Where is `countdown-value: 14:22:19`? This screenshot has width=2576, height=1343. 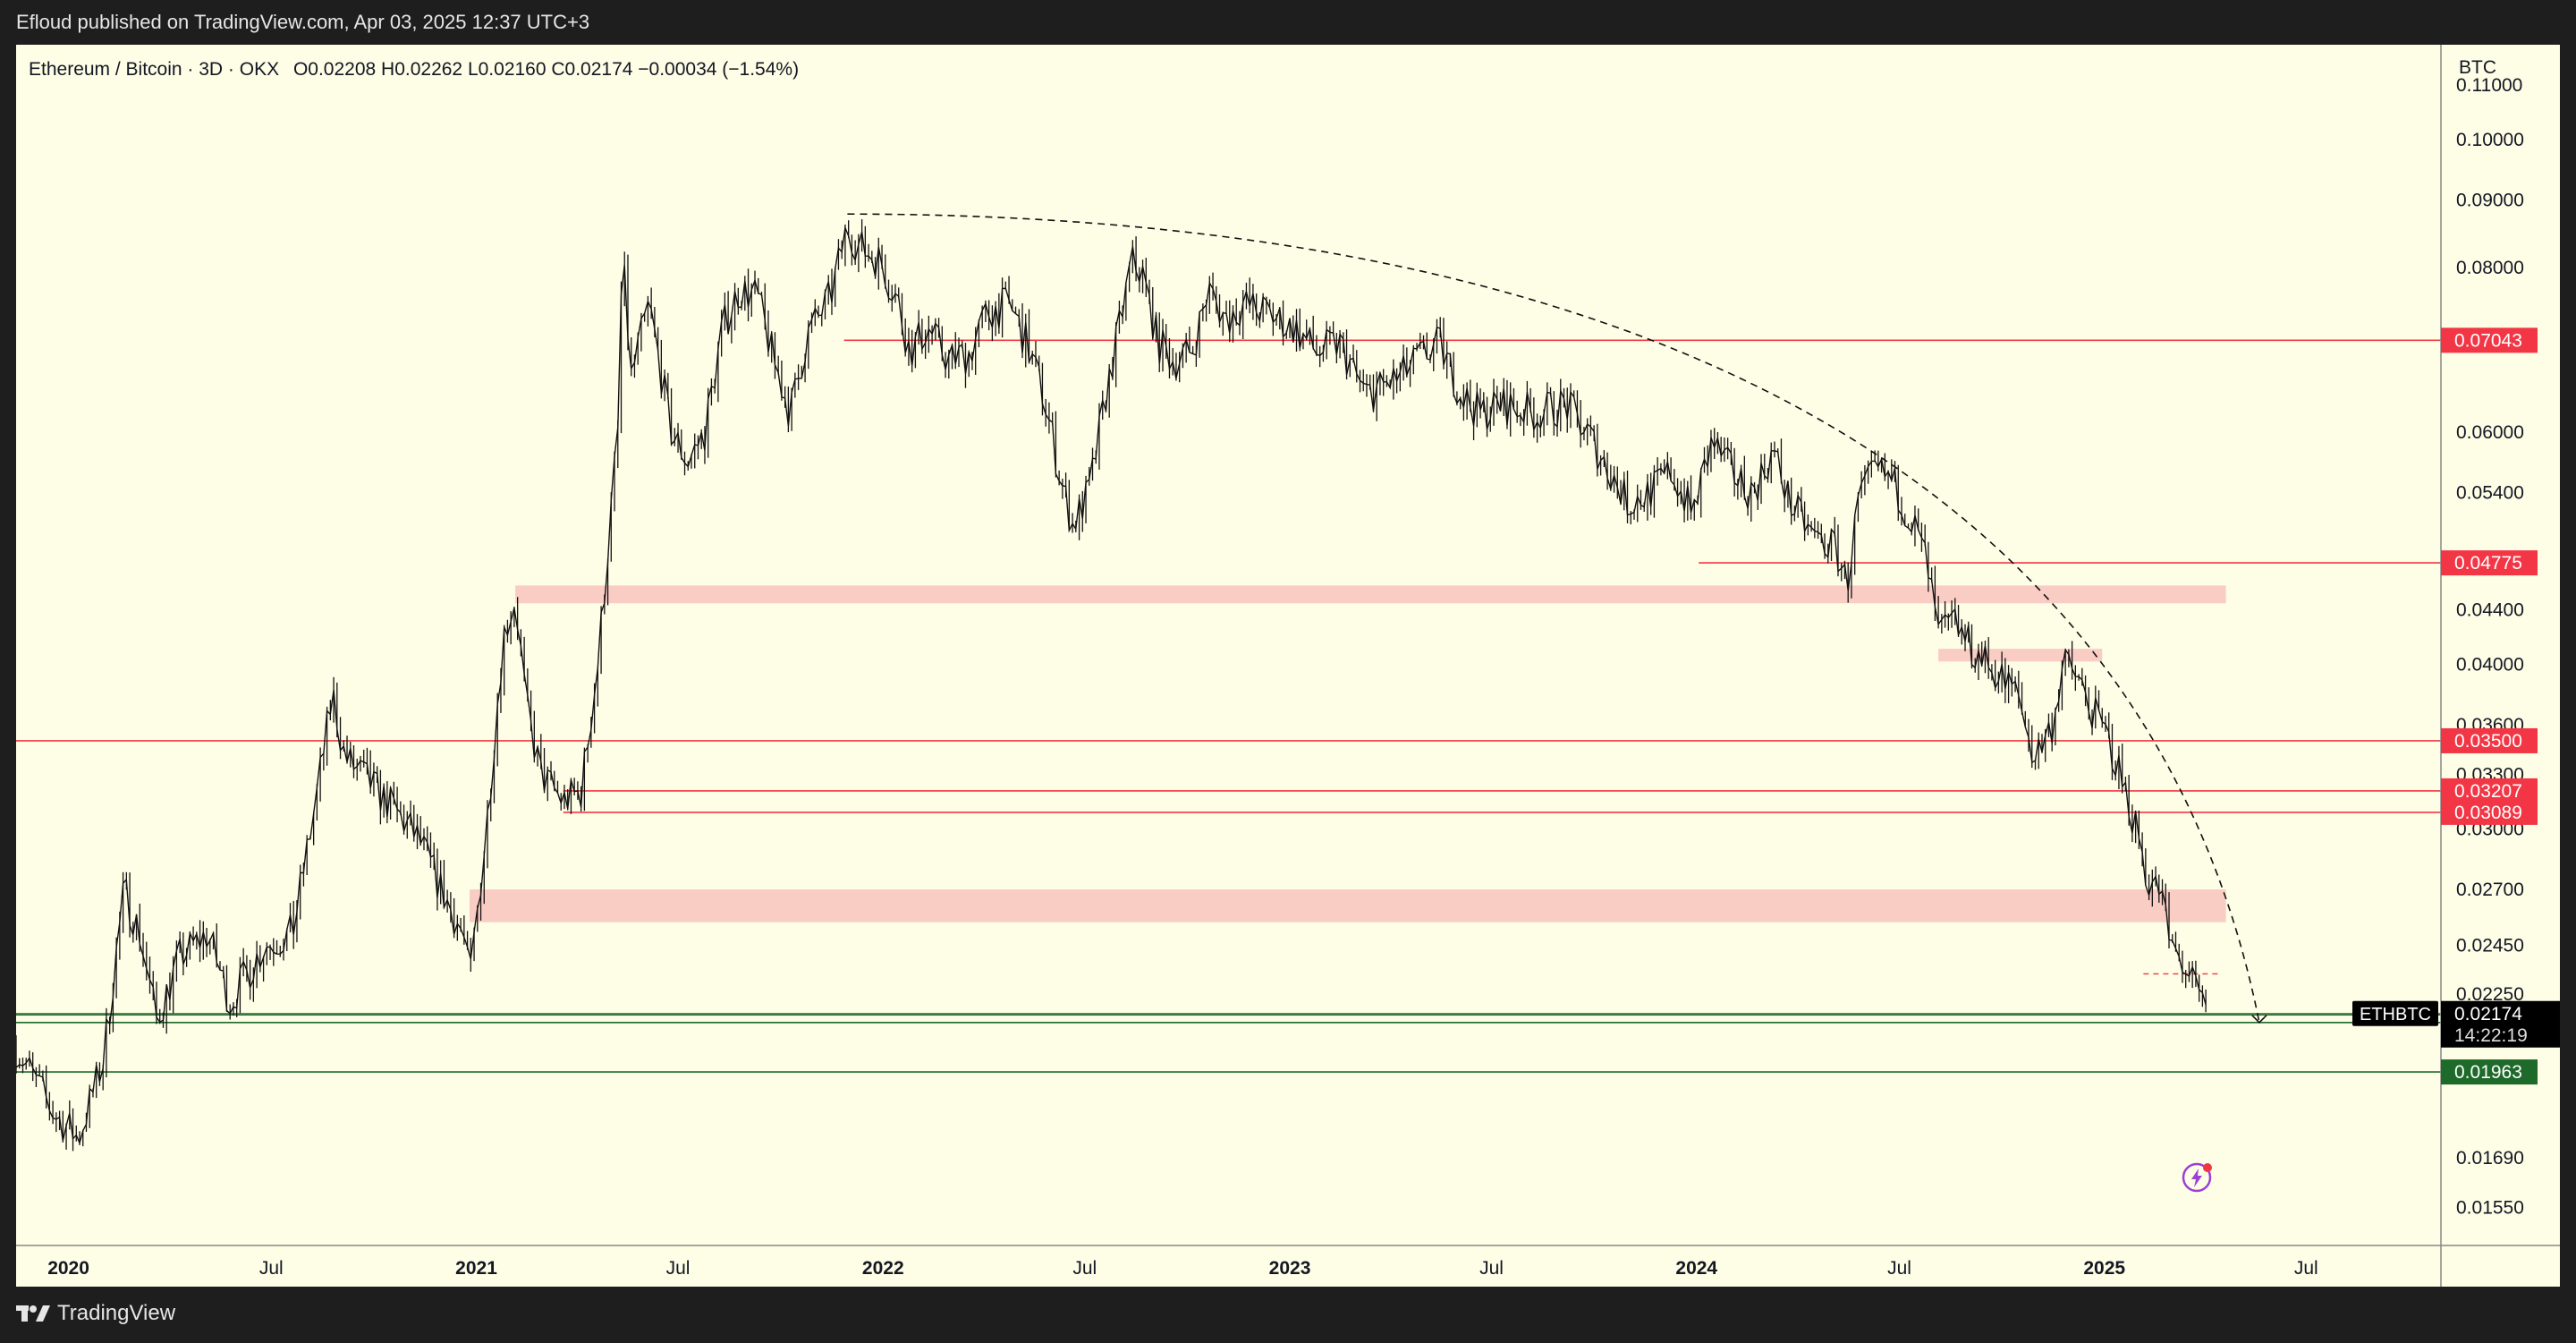
countdown-value: 14:22:19 is located at coordinates (2491, 1035).